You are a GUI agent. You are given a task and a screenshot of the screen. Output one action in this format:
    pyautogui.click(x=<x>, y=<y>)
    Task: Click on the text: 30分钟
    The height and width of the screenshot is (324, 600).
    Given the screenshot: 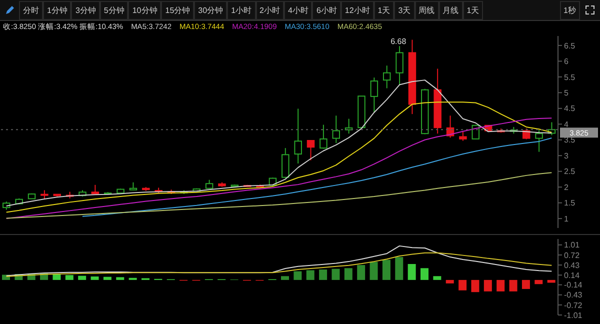 What is the action you would take?
    pyautogui.click(x=211, y=10)
    